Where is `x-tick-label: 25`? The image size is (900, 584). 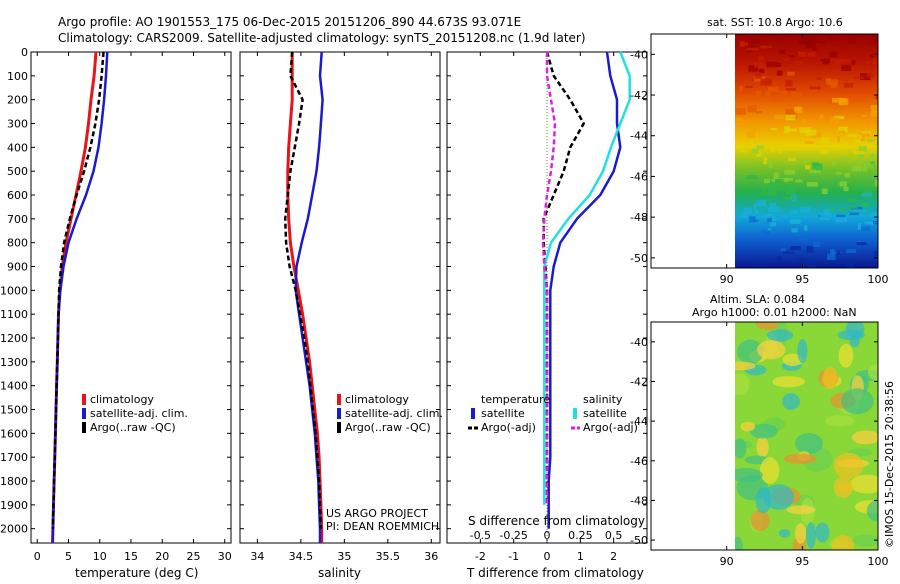
x-tick-label: 25 is located at coordinates (194, 556).